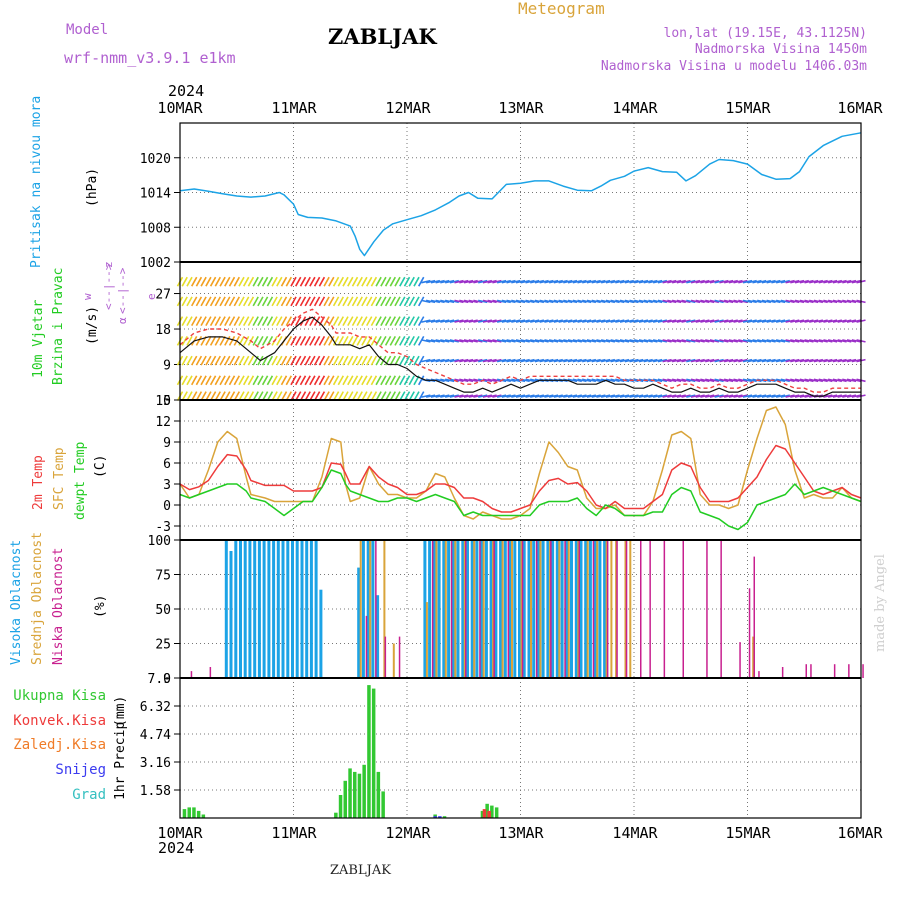  What do you see at coordinates (16, 602) in the screenshot?
I see `cloud-ylabel: Visoka Oblacnost` at bounding box center [16, 602].